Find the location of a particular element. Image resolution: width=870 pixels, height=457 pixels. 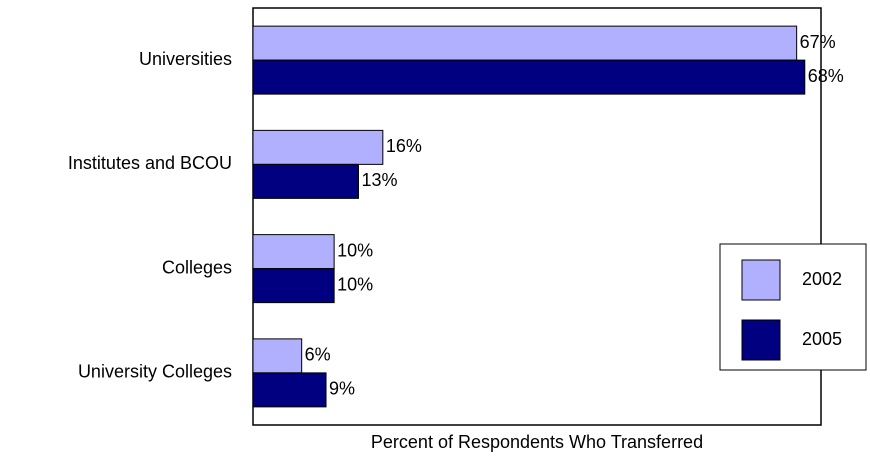

y-tick-label: Colleges is located at coordinates (197, 267).